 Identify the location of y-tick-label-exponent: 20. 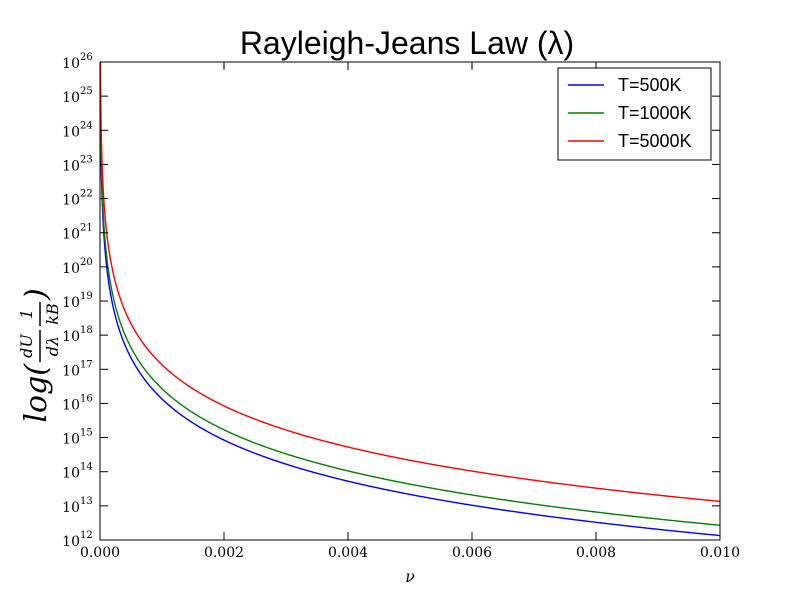
(86, 262).